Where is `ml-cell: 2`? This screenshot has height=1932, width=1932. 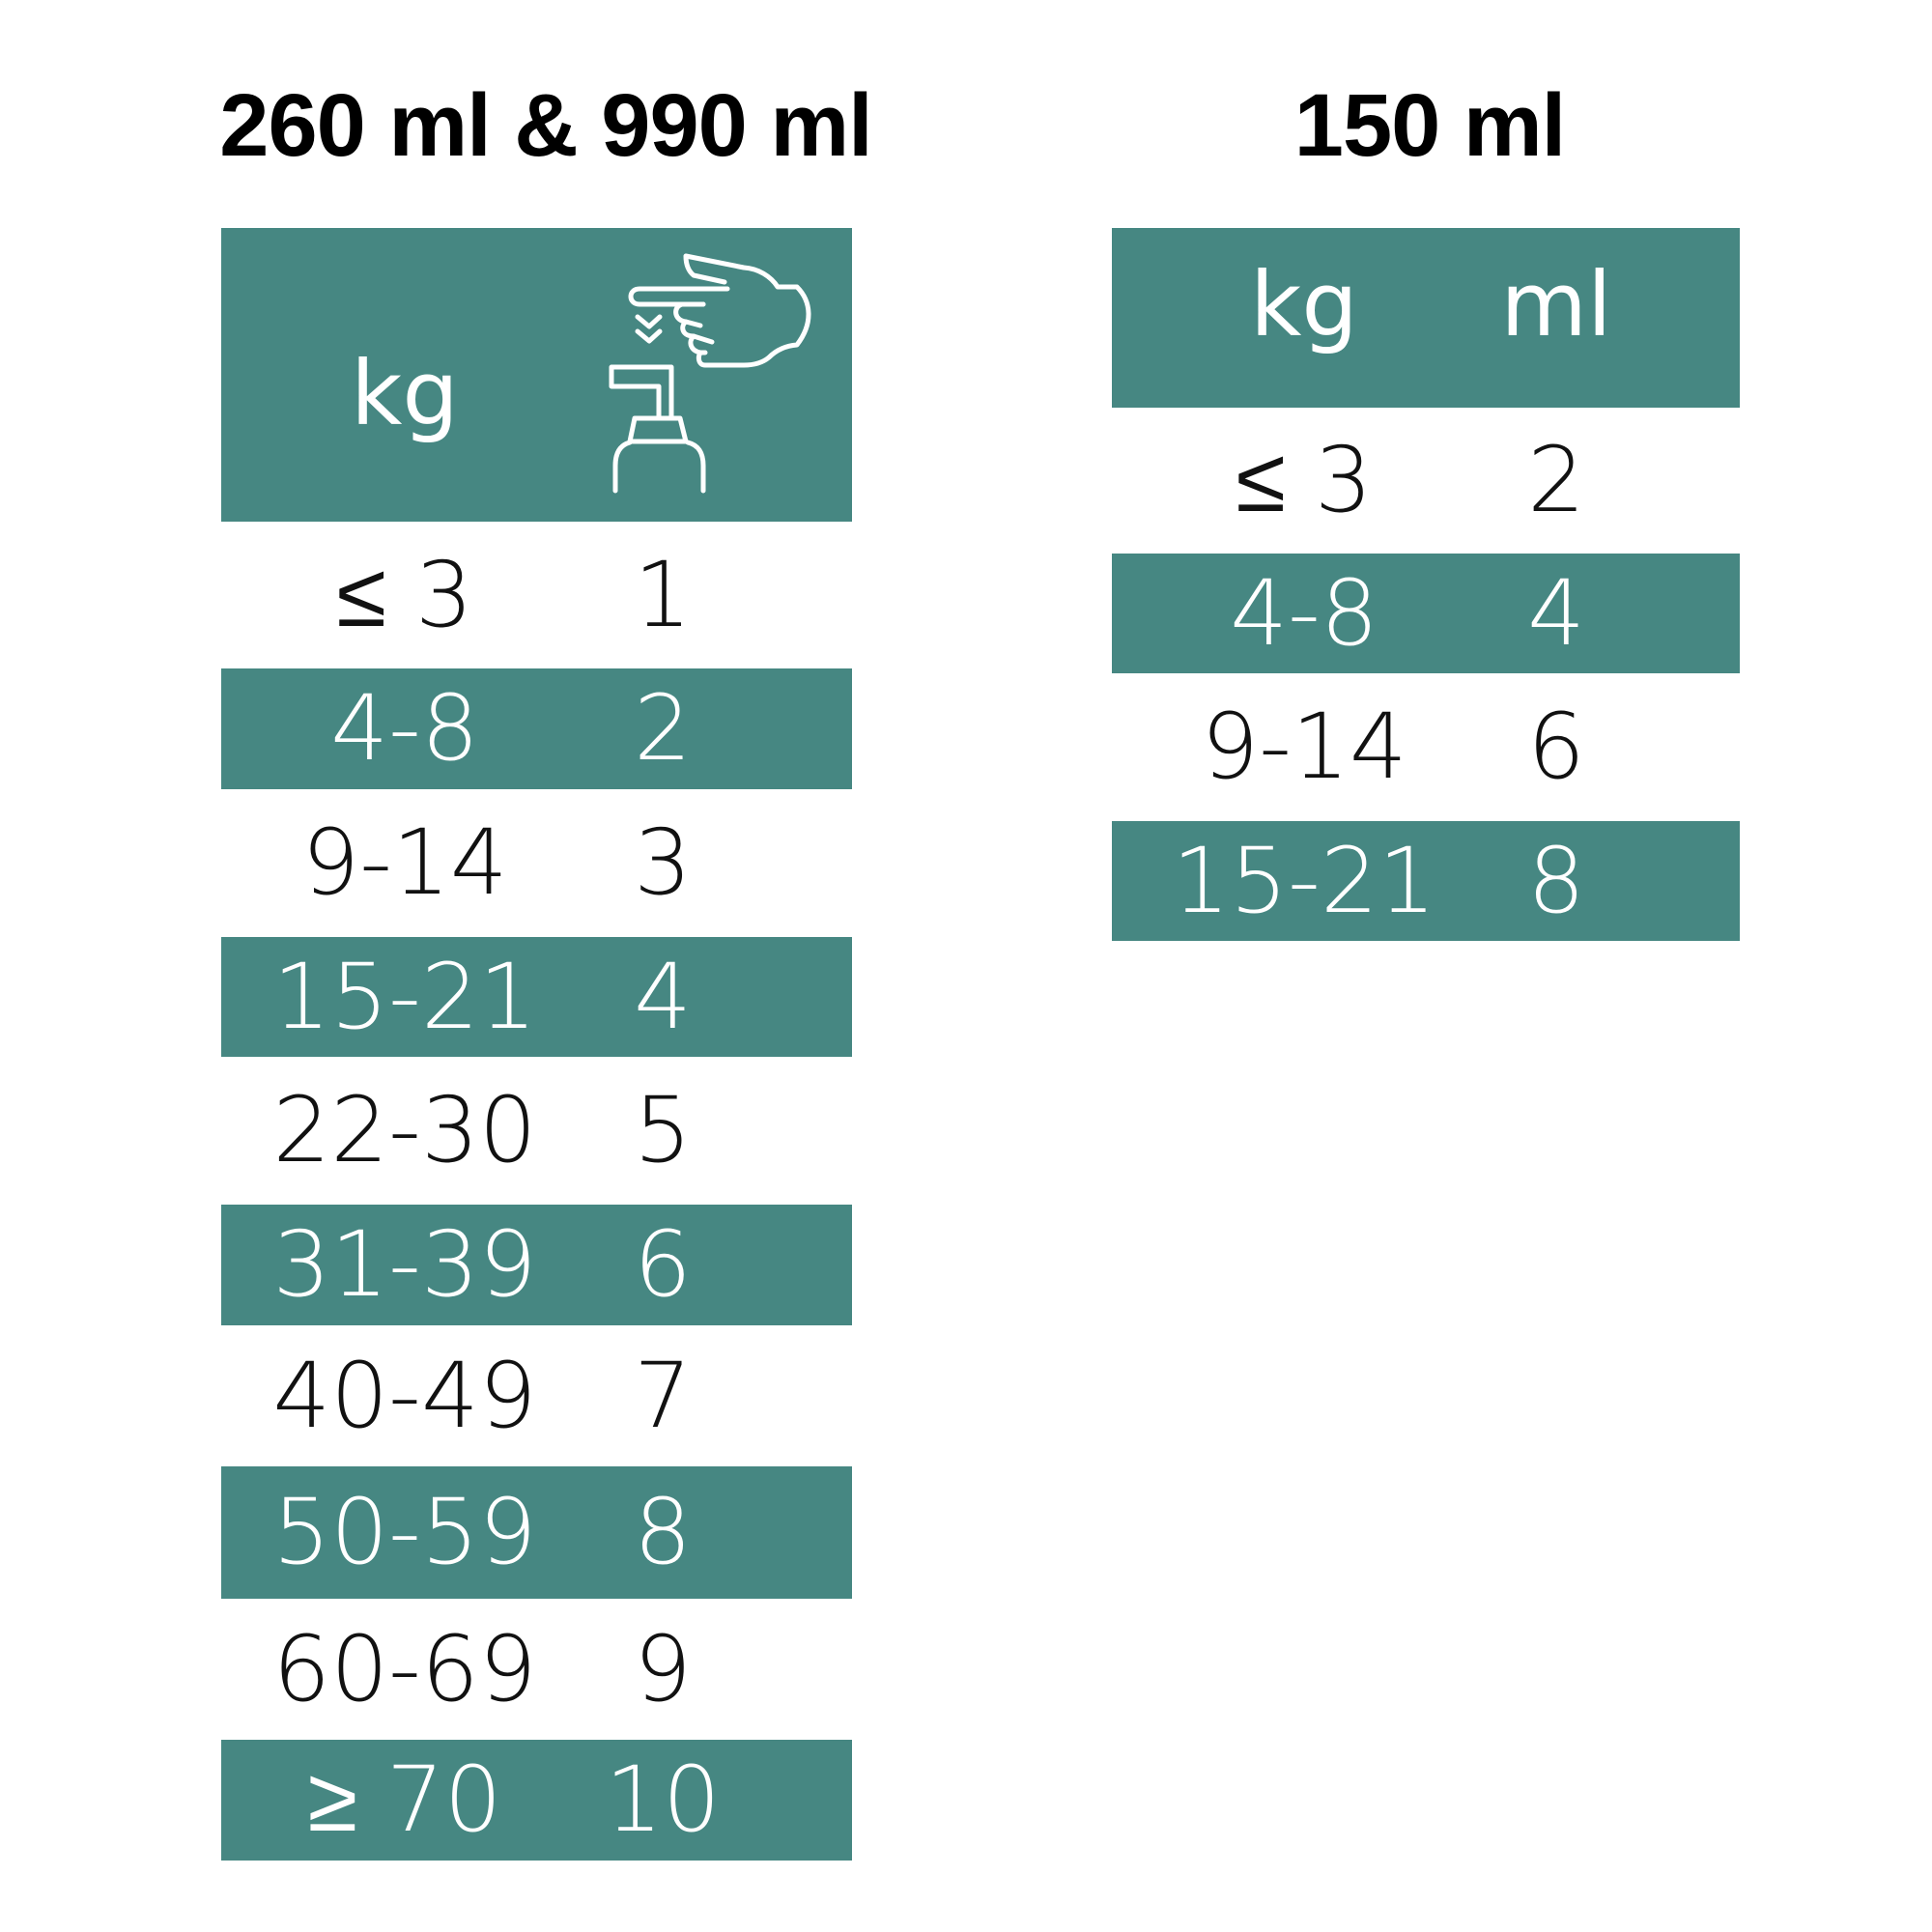 ml-cell: 2 is located at coordinates (1556, 480).